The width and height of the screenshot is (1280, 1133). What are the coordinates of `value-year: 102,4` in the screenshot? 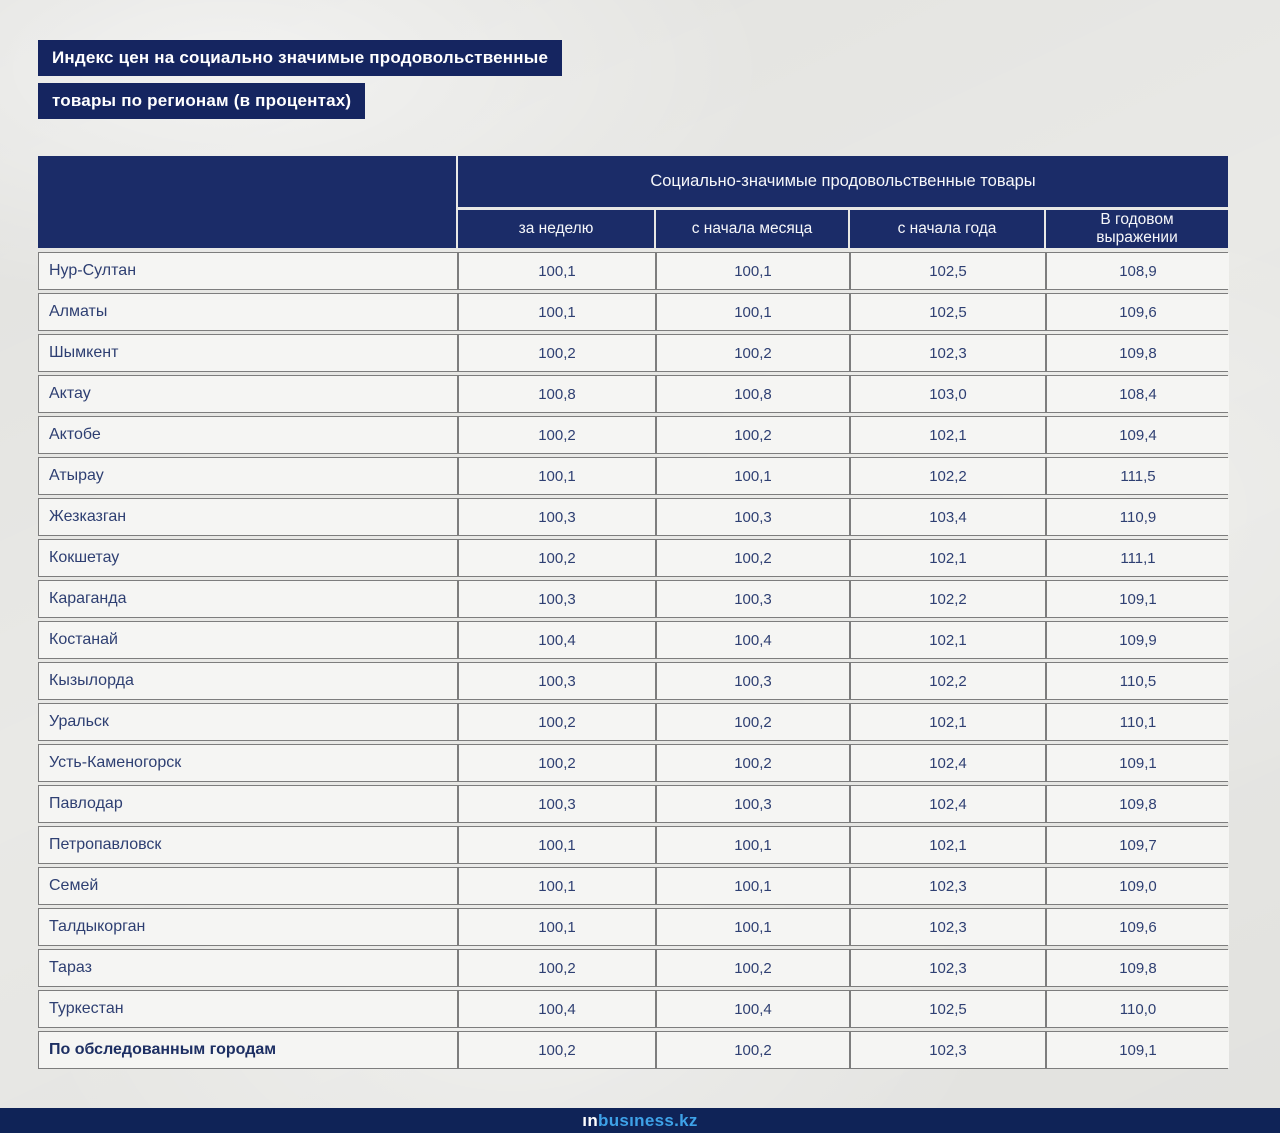 It's located at (948, 804).